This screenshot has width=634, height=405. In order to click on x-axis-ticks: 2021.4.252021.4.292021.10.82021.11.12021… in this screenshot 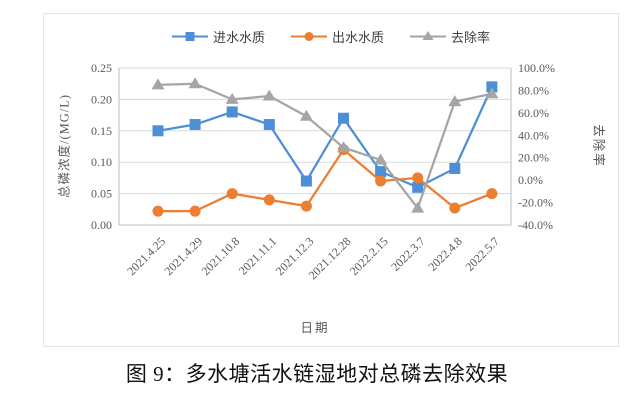, I will do `click(313, 258)`.